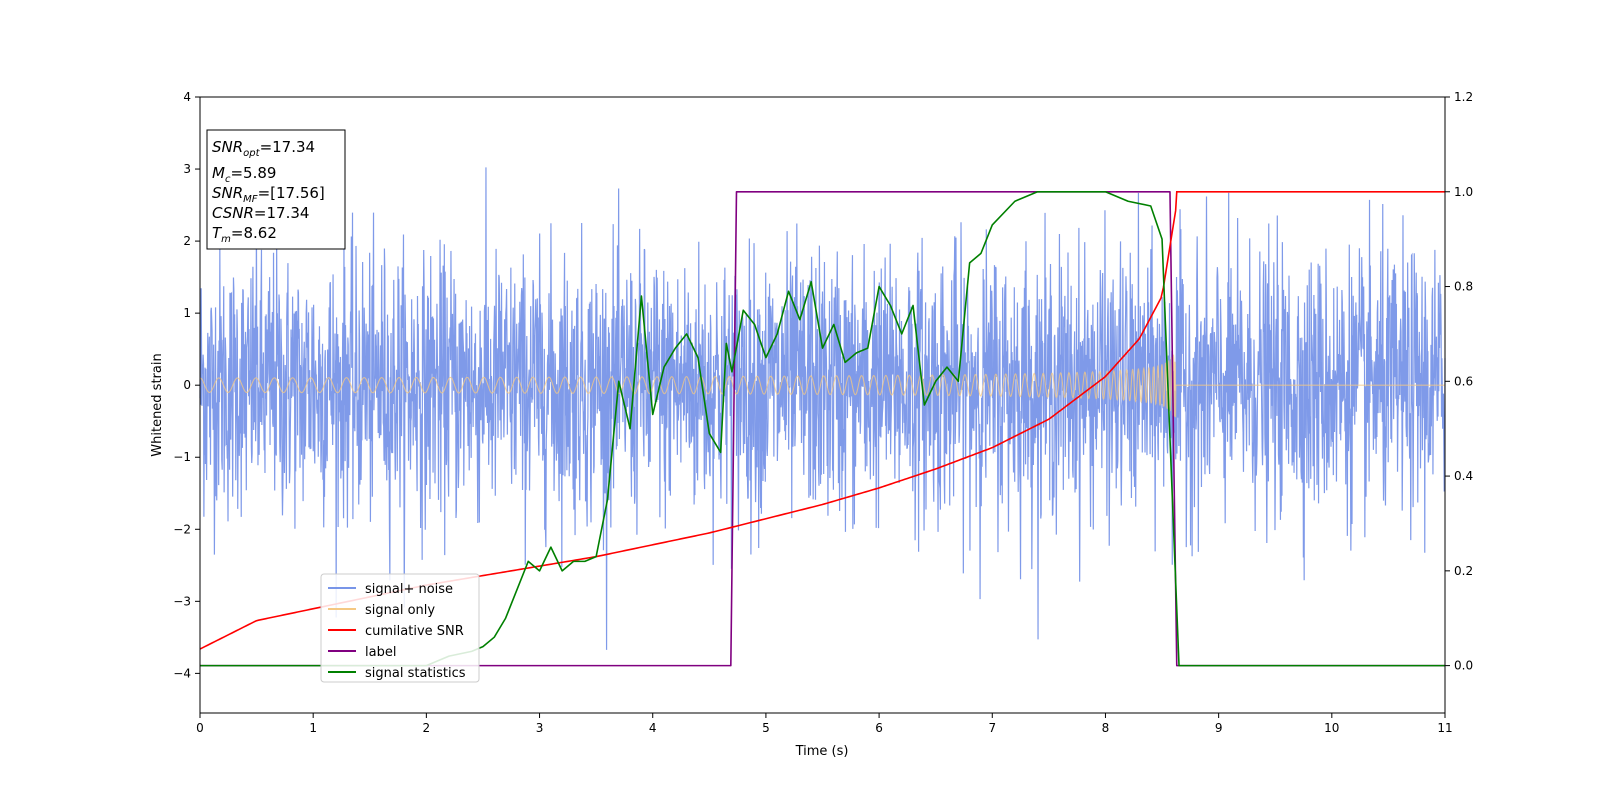  I want to click on y2-tick-label: 1.0, so click(1463, 192).